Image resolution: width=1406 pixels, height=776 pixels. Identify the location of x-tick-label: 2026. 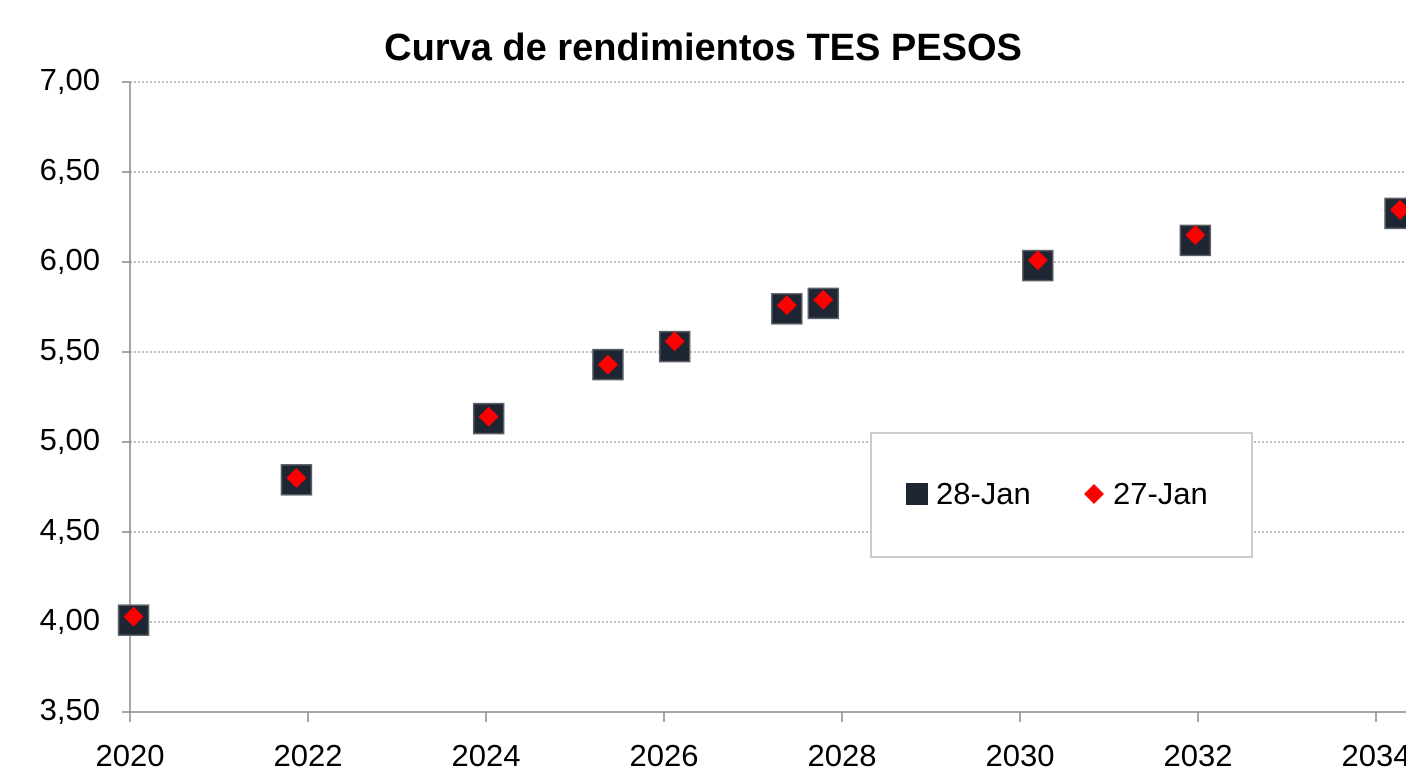
(664, 755).